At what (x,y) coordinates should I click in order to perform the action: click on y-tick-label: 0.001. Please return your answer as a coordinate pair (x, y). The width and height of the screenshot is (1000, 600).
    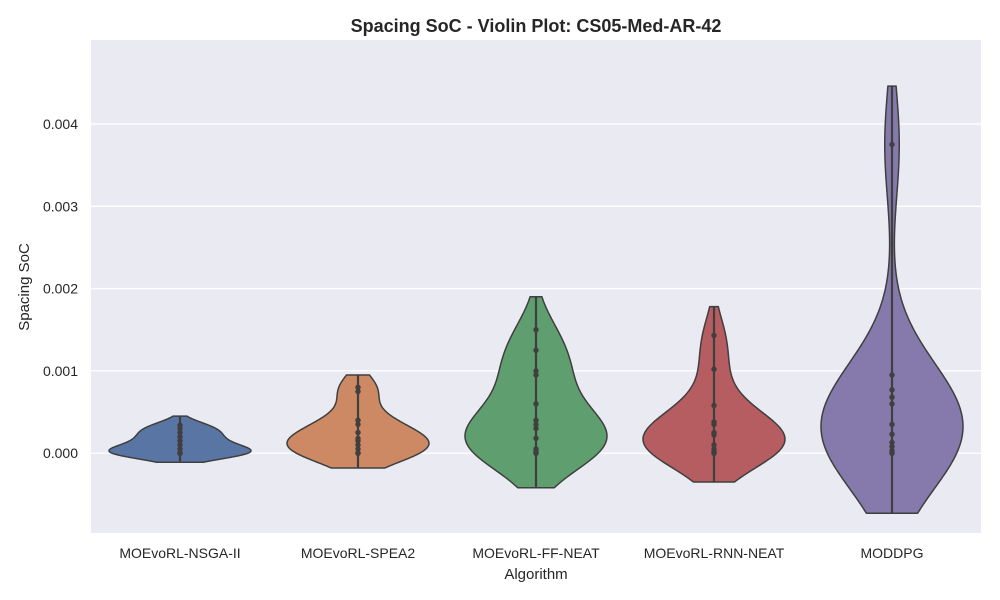
    Looking at the image, I should click on (60, 371).